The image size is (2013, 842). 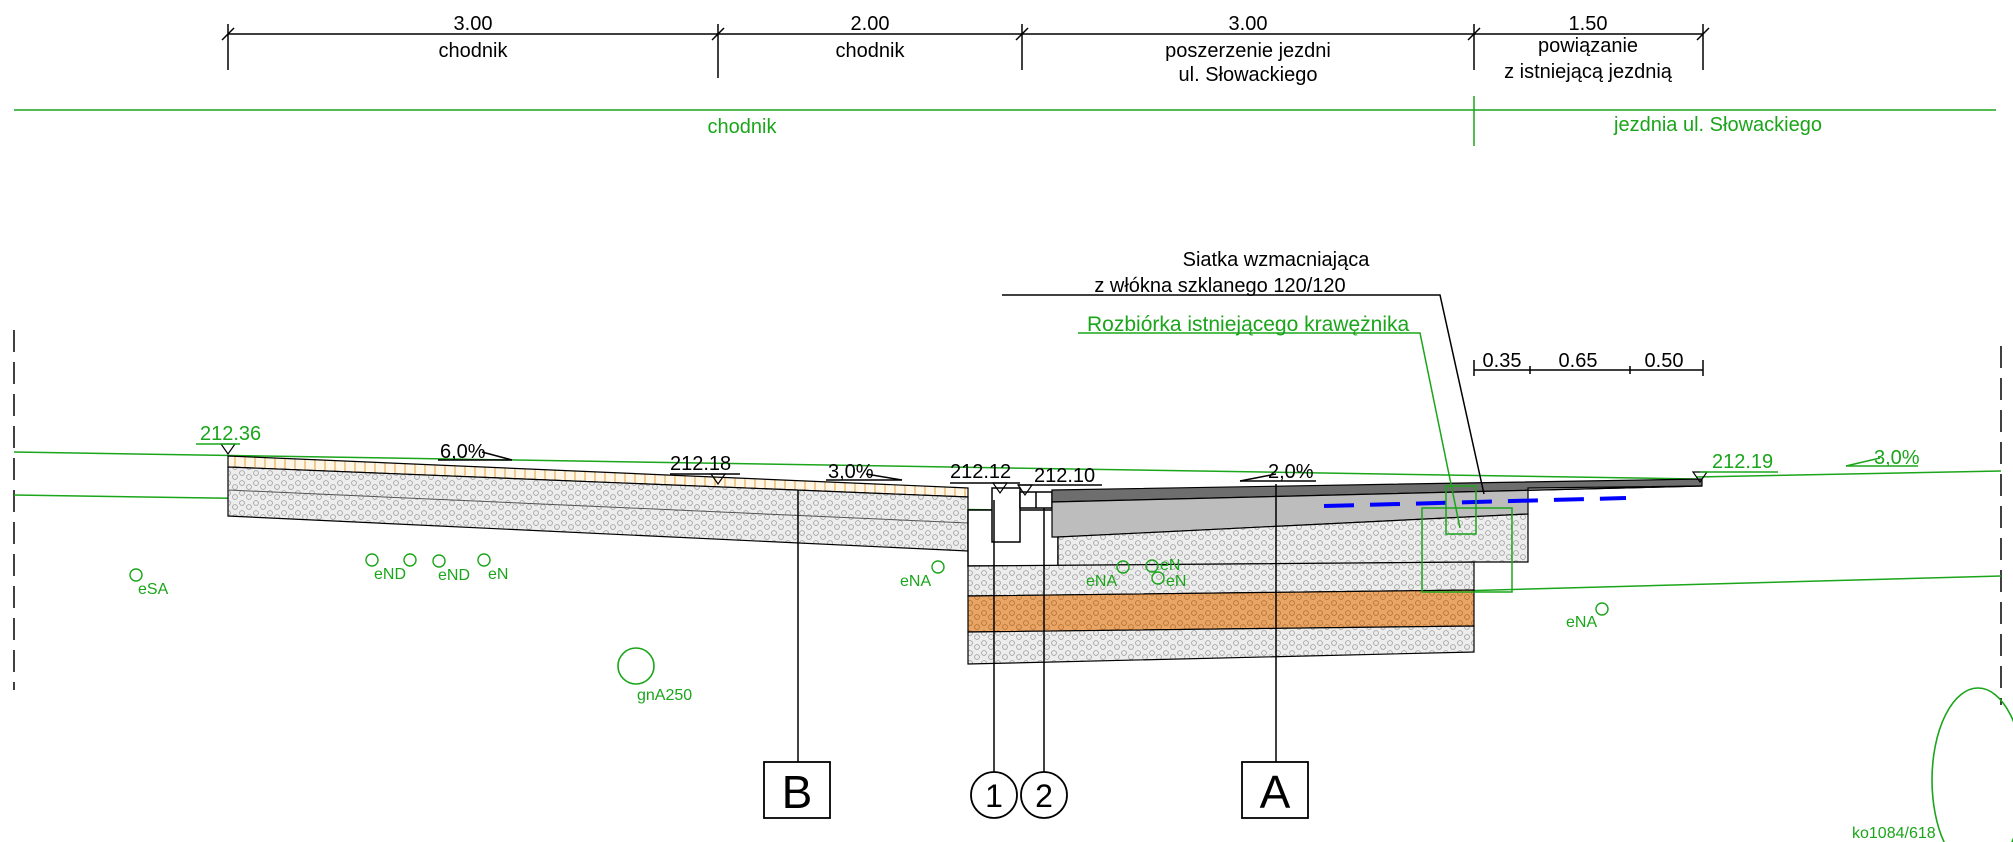 I want to click on curb-demolition-callout: Rozbiórka istniejącego krawężnika, so click(x=1248, y=324).